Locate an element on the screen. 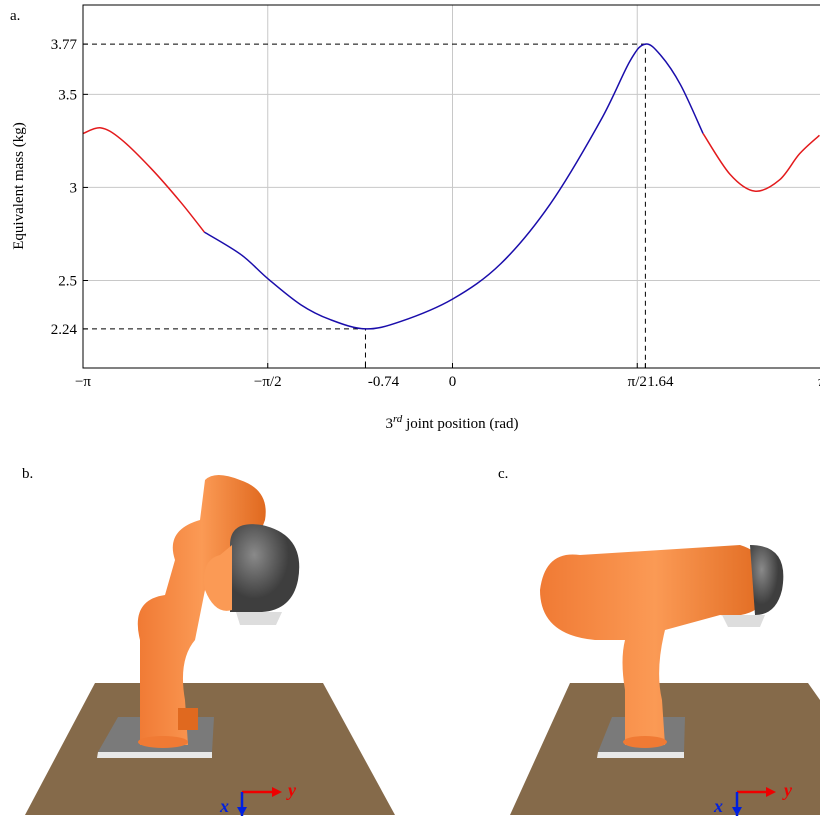  panel-label: c. is located at coordinates (503, 474).